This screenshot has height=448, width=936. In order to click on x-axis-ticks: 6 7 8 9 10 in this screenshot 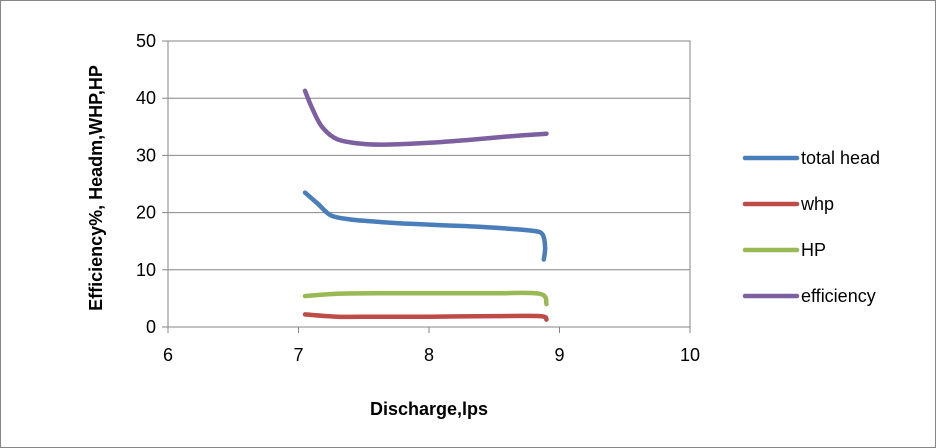, I will do `click(431, 346)`.